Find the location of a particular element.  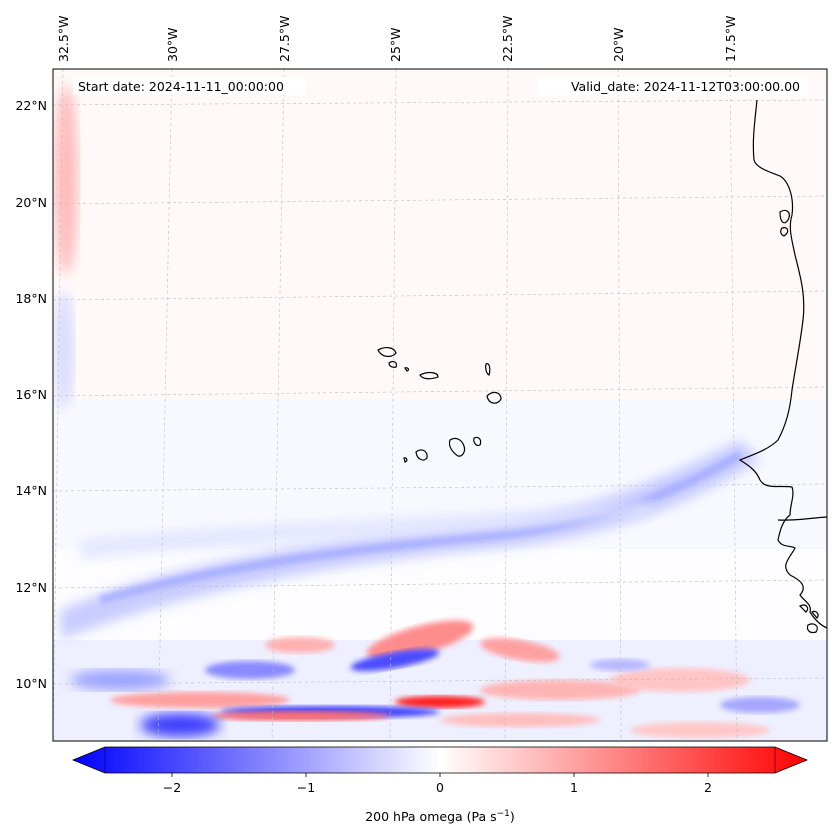

colorbar-label: 200 hPa omega (Pa s−1) is located at coordinates (440, 816).